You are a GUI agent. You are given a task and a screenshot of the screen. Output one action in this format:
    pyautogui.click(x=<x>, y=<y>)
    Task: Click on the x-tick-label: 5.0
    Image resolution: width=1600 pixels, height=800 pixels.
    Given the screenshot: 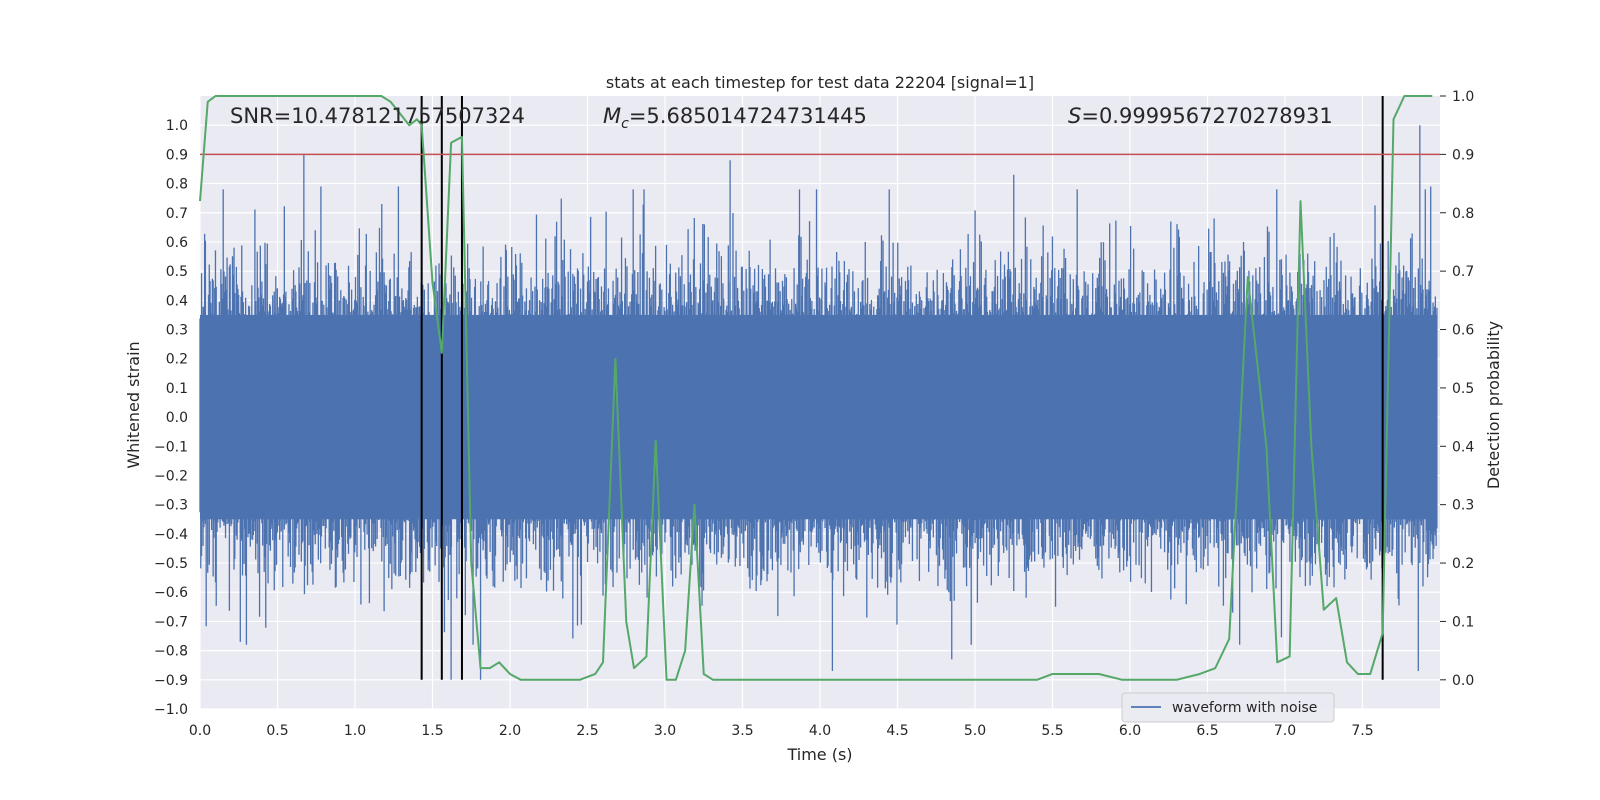 What is the action you would take?
    pyautogui.click(x=975, y=731)
    